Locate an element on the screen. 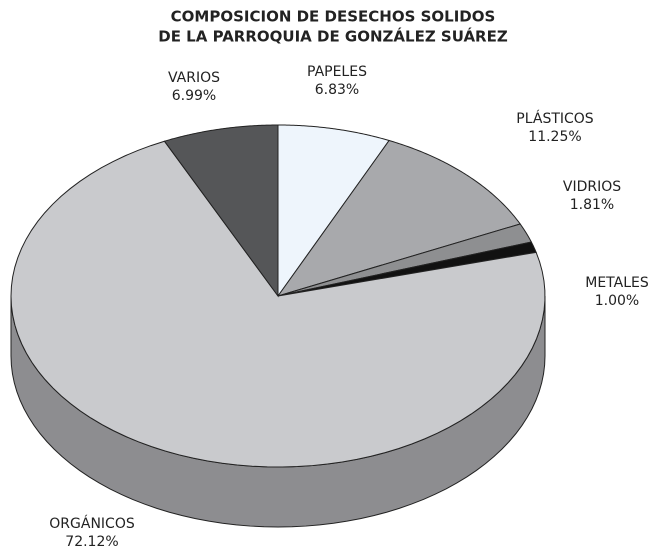 Image resolution: width=666 pixels, height=555 pixels. slice-label: VIDRIOS is located at coordinates (592, 187).